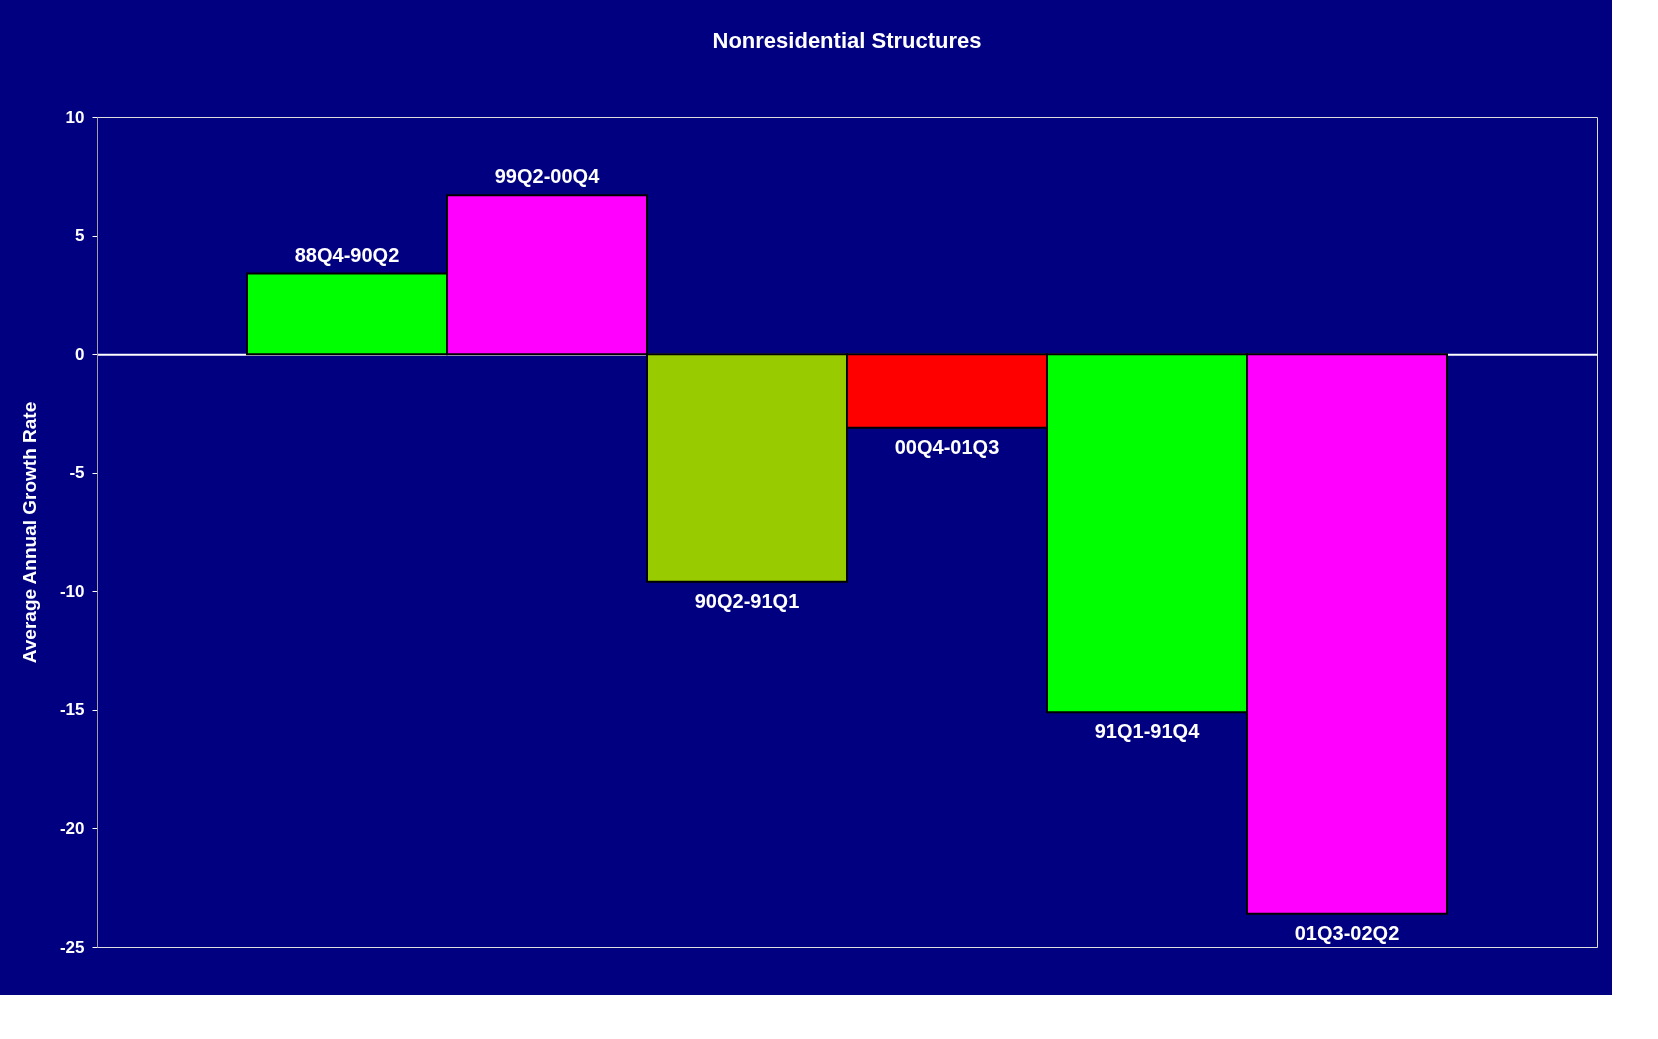  Describe the element at coordinates (1147, 731) in the screenshot. I see `annotation: 91Q1-91Q4` at that location.